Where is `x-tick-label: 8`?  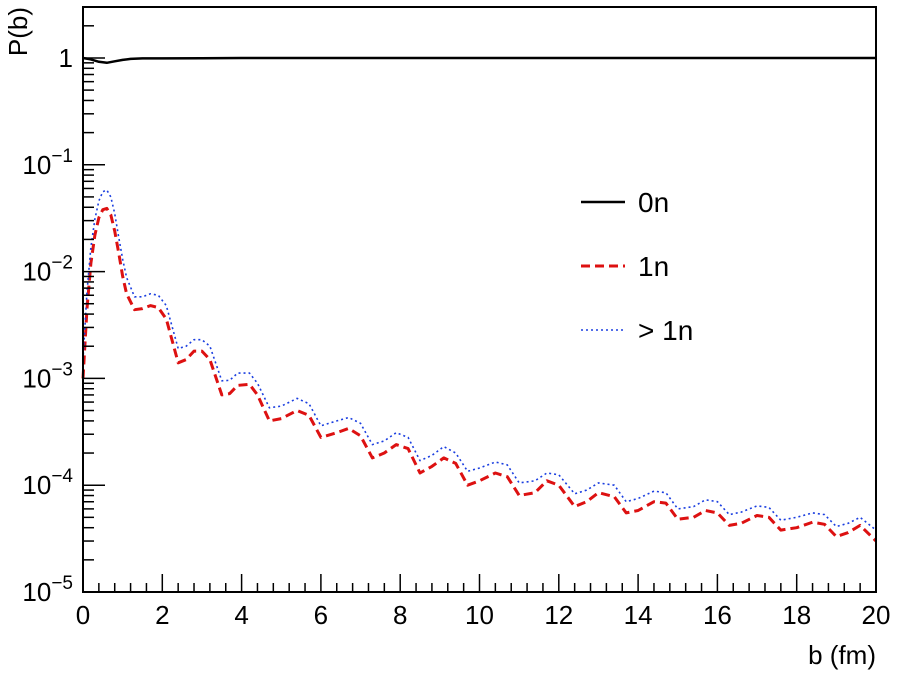
x-tick-label: 8 is located at coordinates (400, 615).